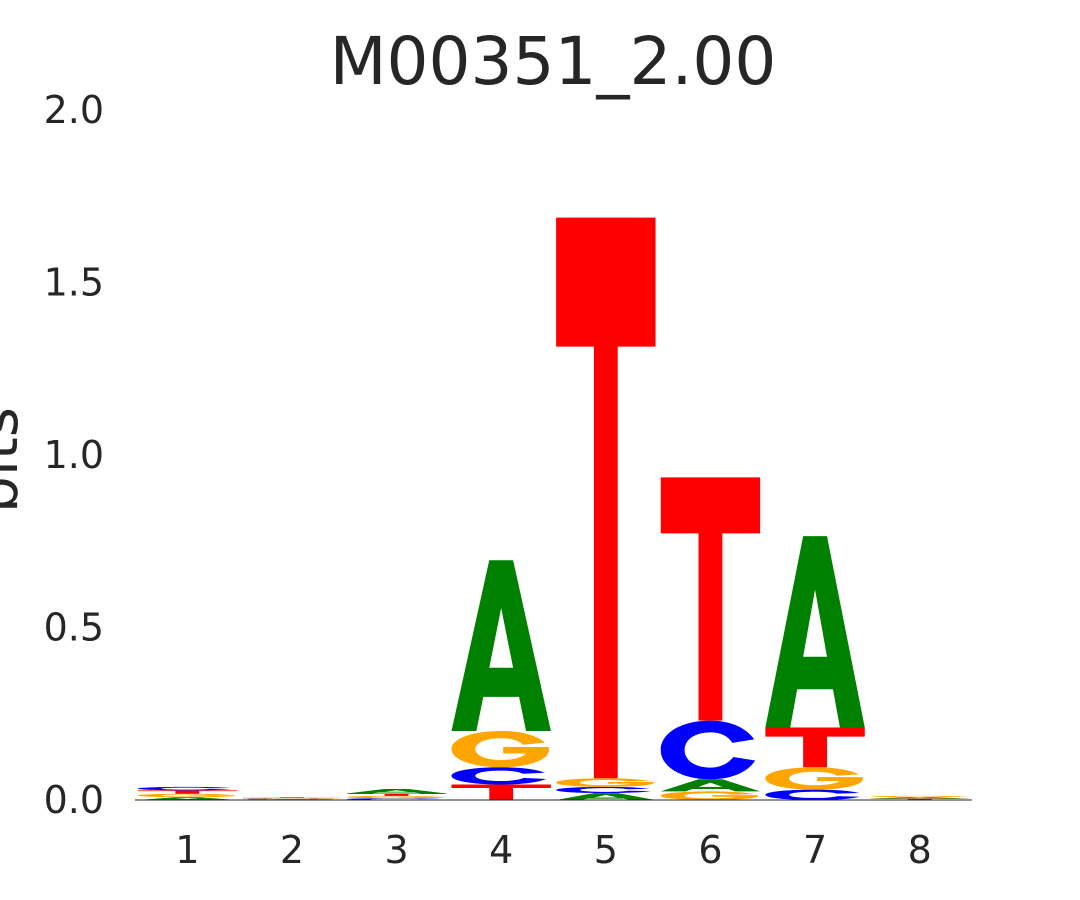 This screenshot has height=900, width=1080. I want to click on x-tick-label: 5, so click(606, 850).